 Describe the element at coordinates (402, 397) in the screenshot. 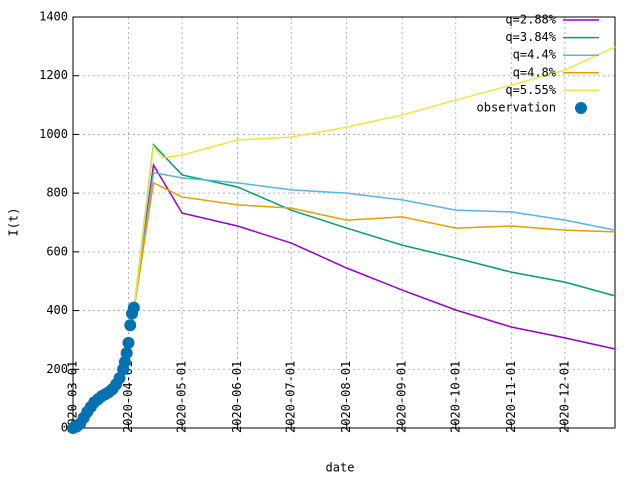

I see `x-tick-label: 2020-09-01` at that location.